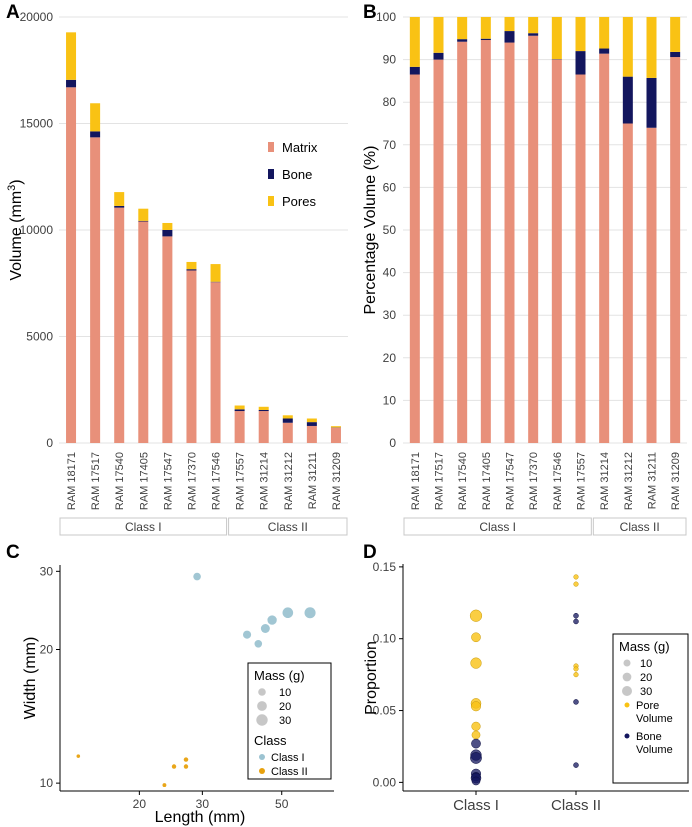  Describe the element at coordinates (385, 639) in the screenshot. I see `y-tick-label: 0.10` at that location.